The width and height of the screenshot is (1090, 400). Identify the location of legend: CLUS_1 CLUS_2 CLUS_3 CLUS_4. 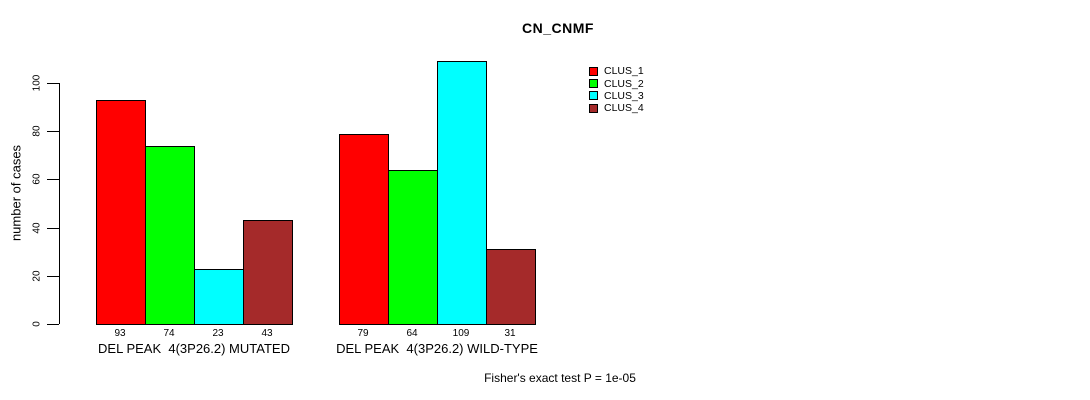
(616, 90).